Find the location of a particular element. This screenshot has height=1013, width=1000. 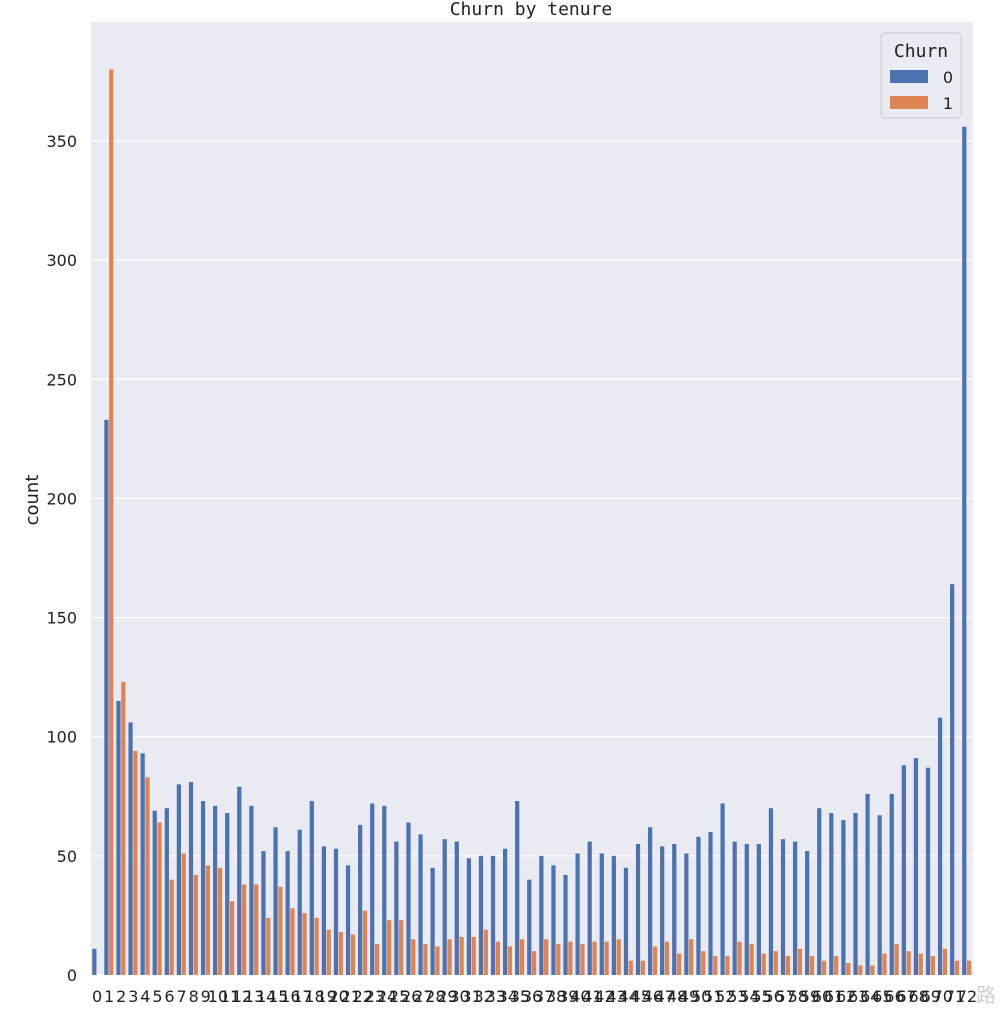

x-tick-label: 38 is located at coordinates (556, 996).